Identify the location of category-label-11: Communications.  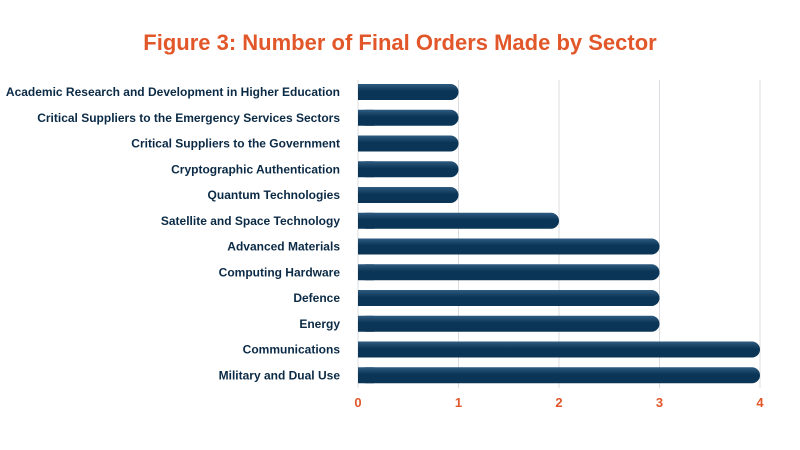
(292, 350).